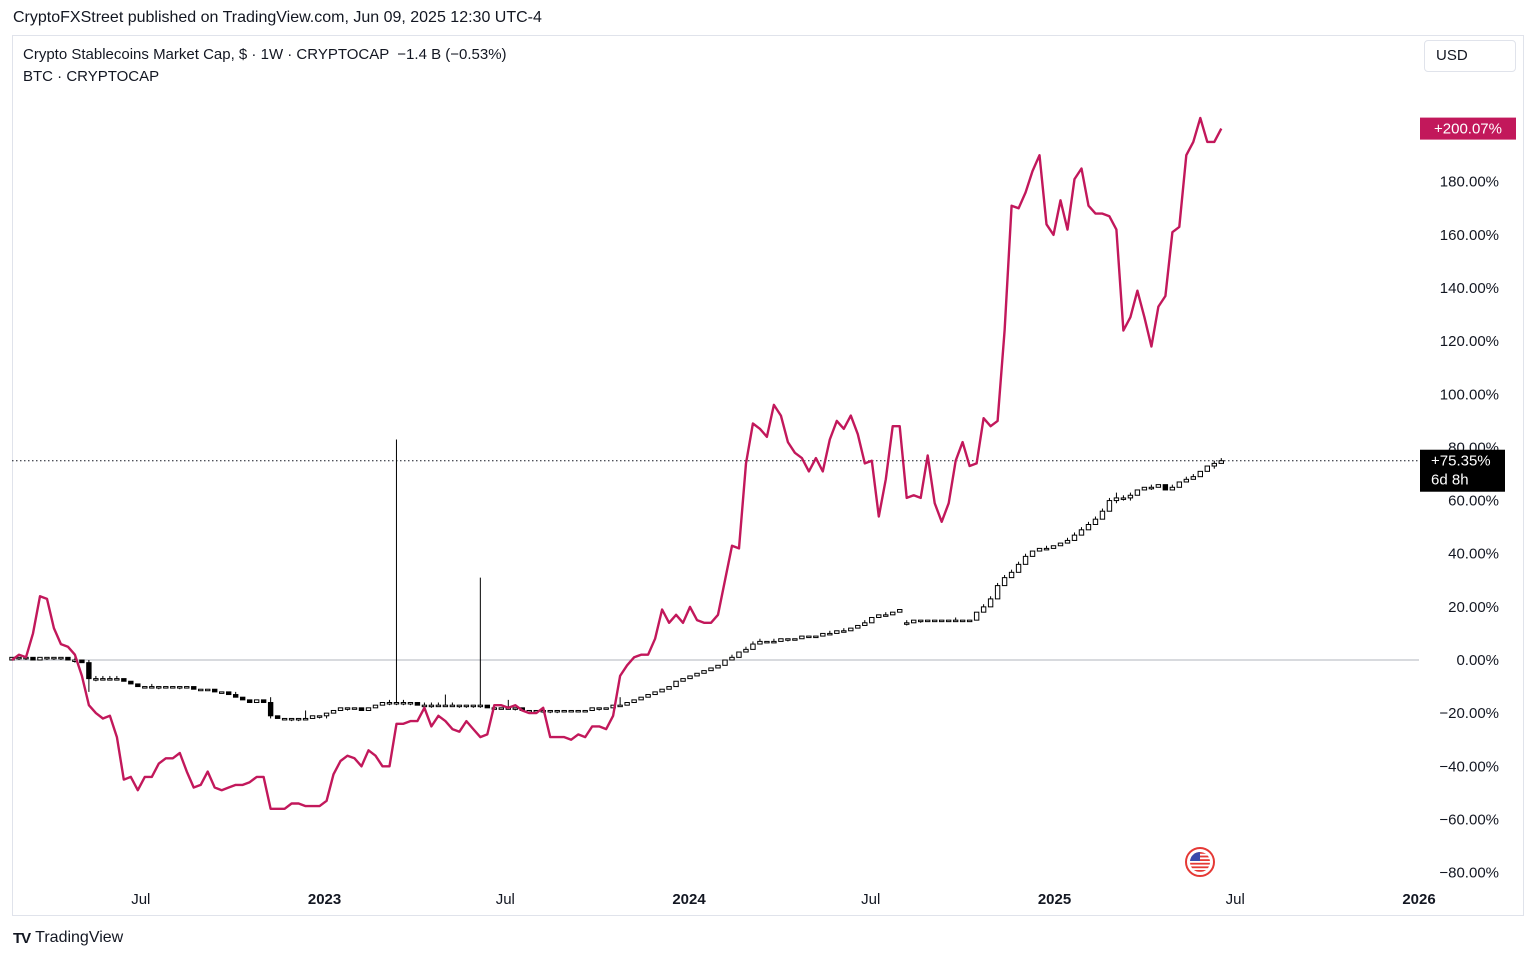 The height and width of the screenshot is (961, 1536). What do you see at coordinates (91, 76) in the screenshot?
I see `legend-btc-series: BTC · CRYPTOCAP` at bounding box center [91, 76].